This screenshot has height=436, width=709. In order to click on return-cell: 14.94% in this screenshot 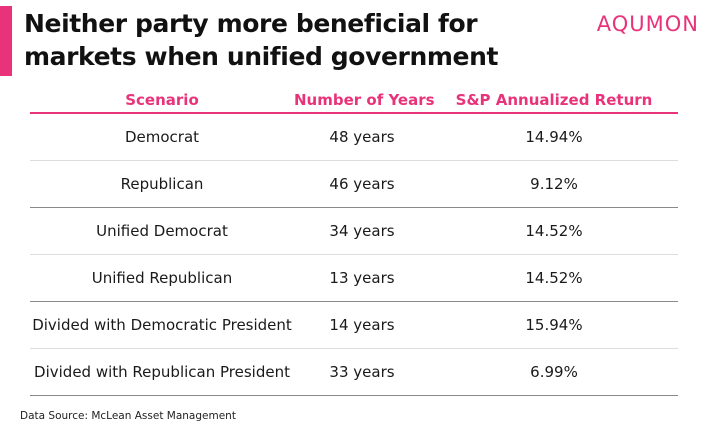, I will do `click(554, 137)`.